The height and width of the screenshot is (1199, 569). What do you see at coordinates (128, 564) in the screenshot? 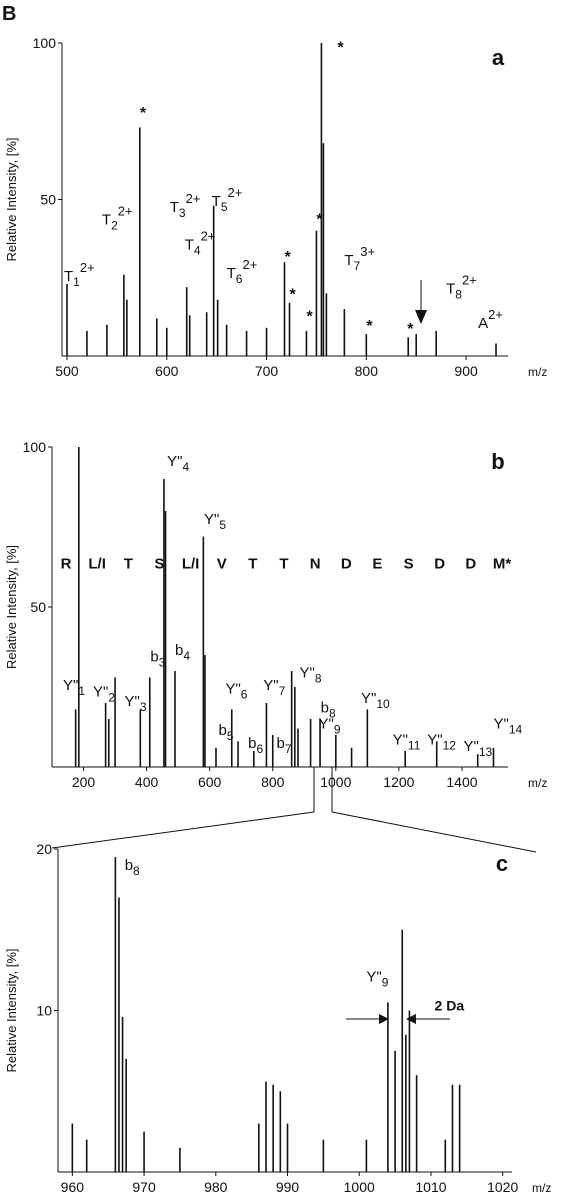
I see `sequence-residue: T` at bounding box center [128, 564].